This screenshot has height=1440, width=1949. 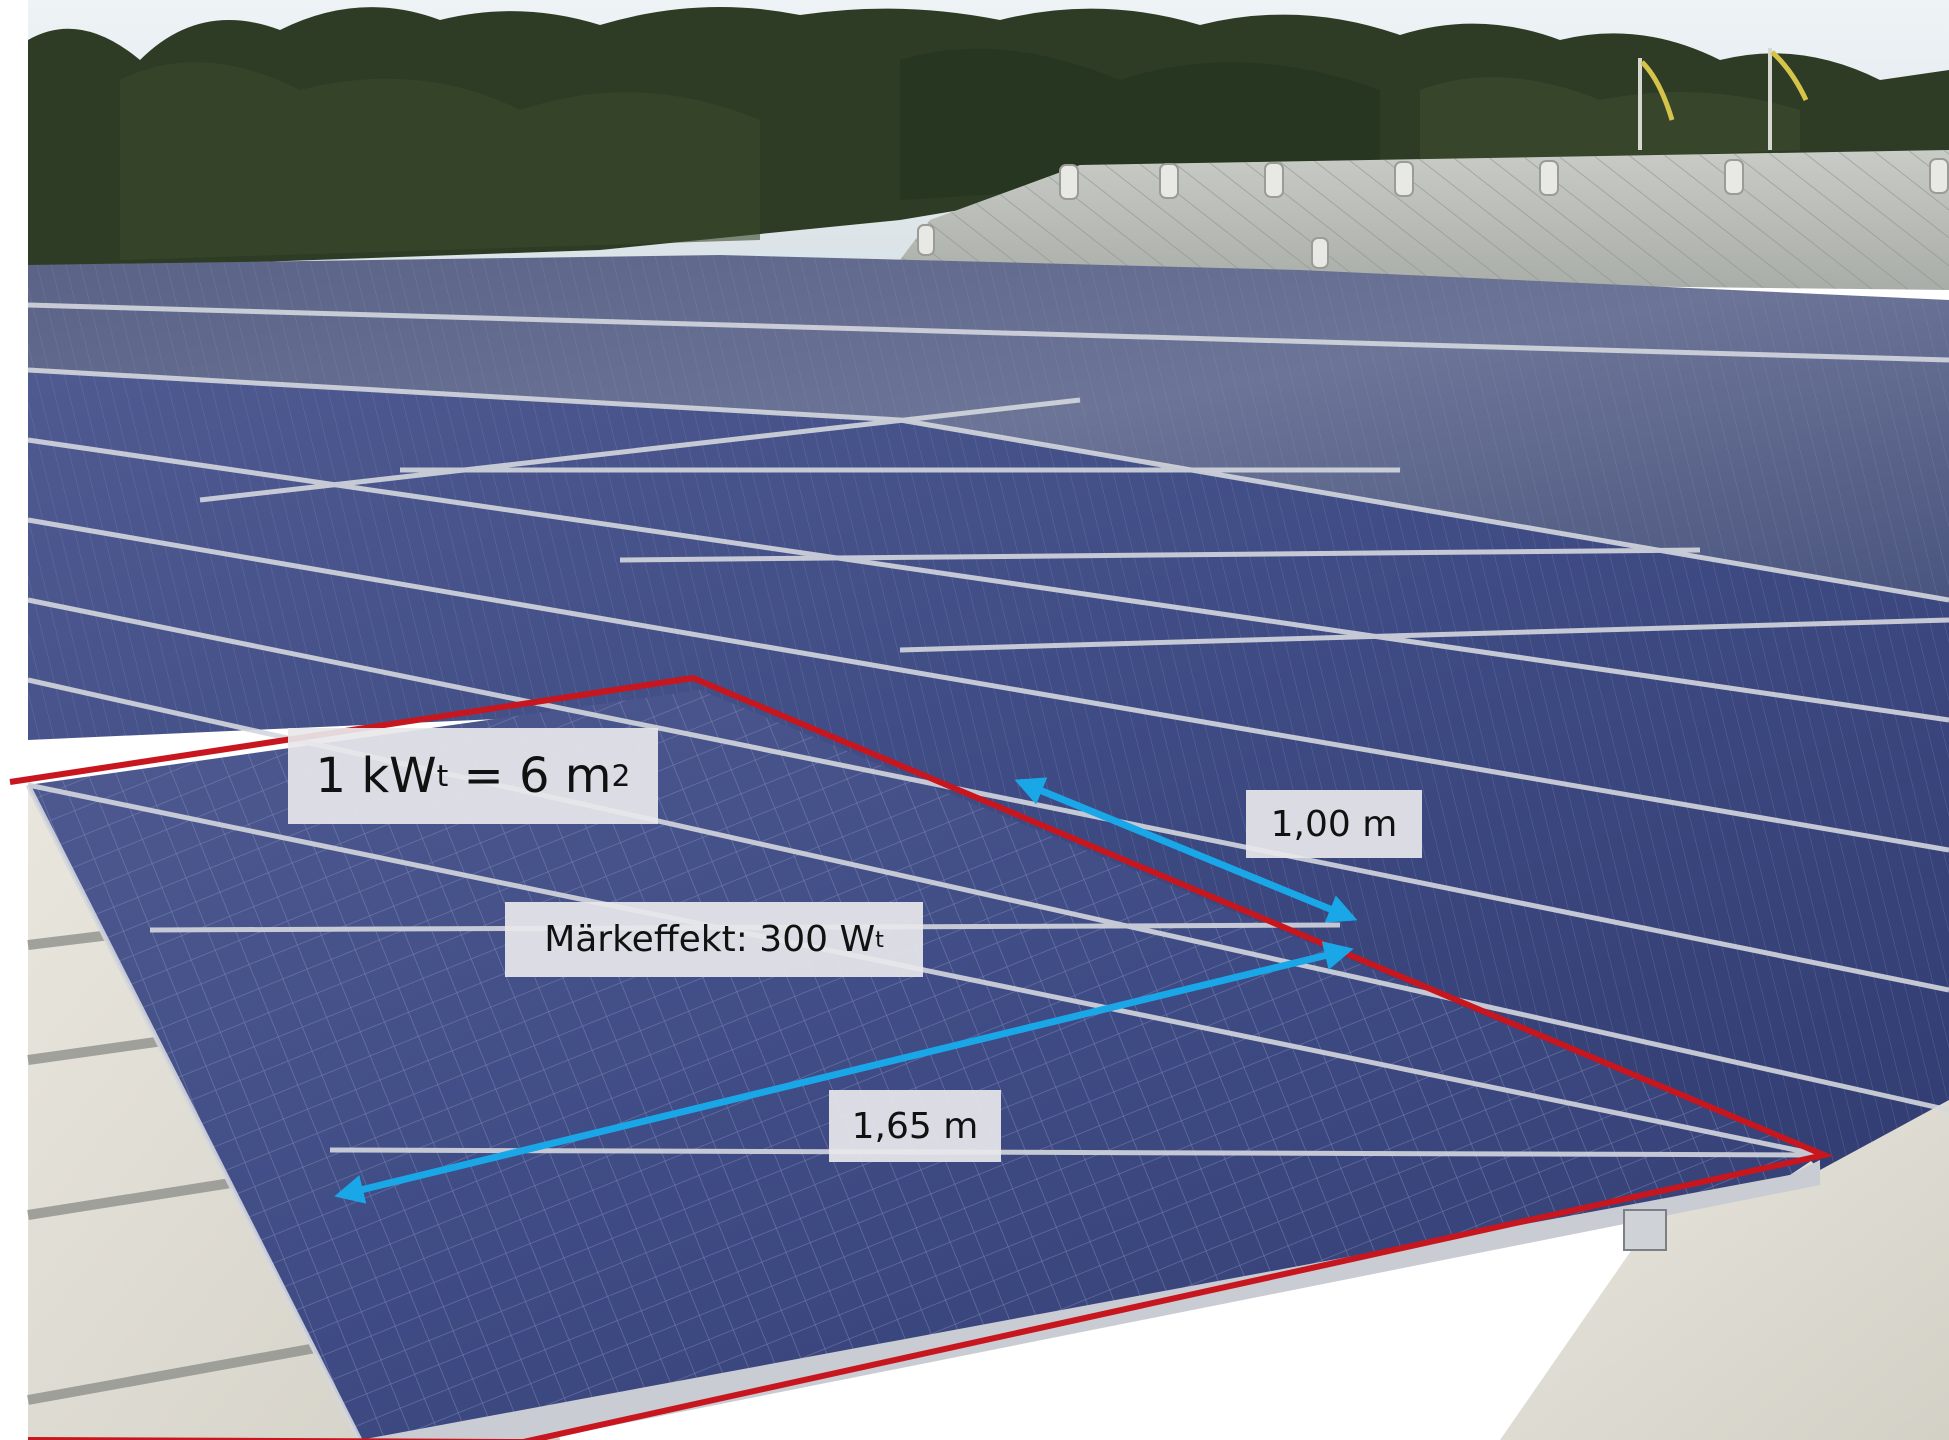 I want to click on area-label-sup: 2, so click(x=621, y=776).